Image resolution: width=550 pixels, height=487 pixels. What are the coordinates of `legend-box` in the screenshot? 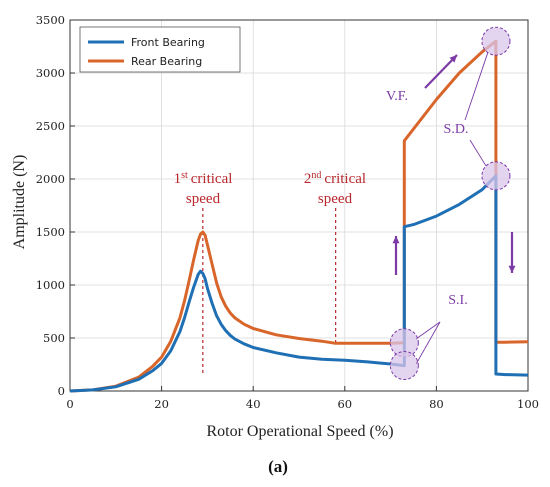 It's located at (160, 49).